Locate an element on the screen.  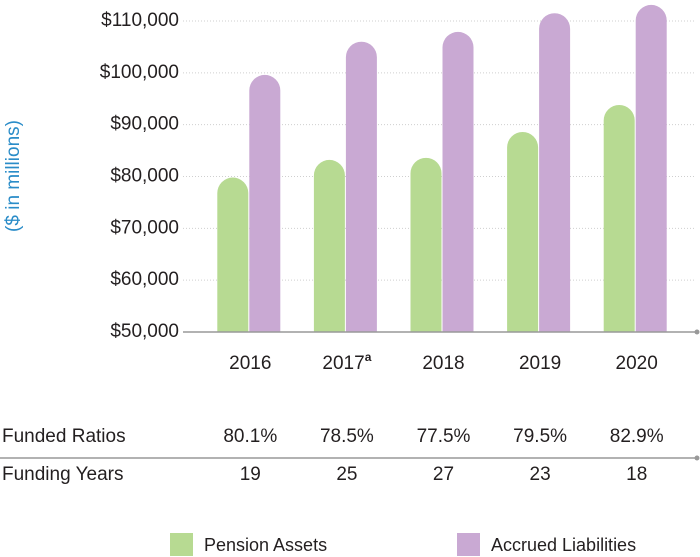
y-tick-label: $50,000 is located at coordinates (144, 331).